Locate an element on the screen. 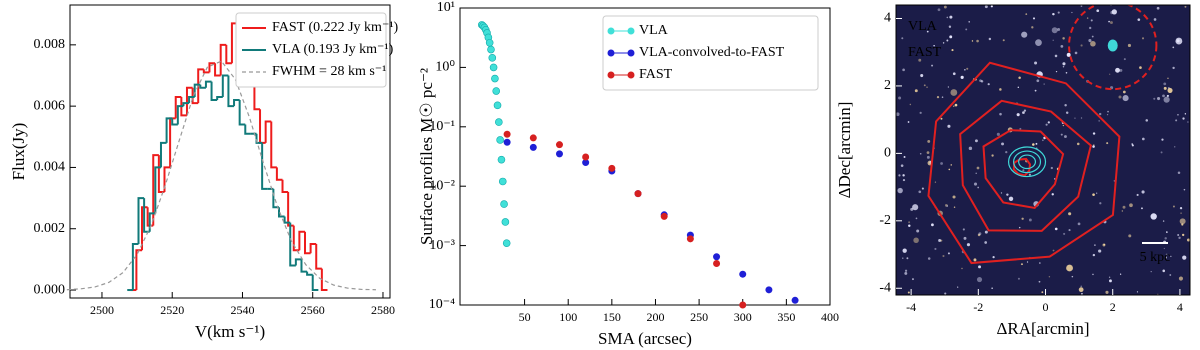  x-tick-label: 350 is located at coordinates (786, 317).